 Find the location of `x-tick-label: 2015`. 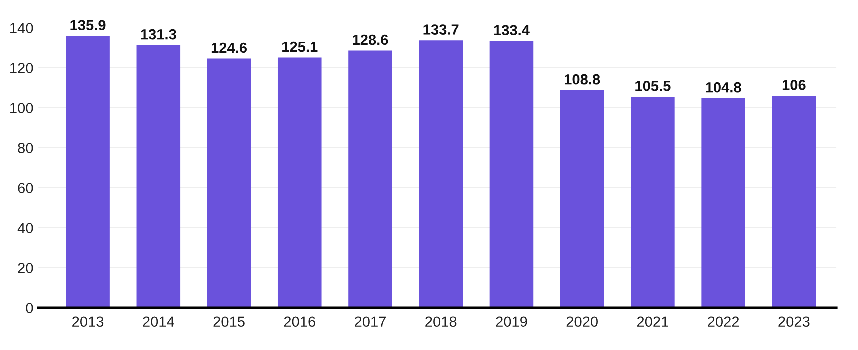

x-tick-label: 2015 is located at coordinates (229, 322).